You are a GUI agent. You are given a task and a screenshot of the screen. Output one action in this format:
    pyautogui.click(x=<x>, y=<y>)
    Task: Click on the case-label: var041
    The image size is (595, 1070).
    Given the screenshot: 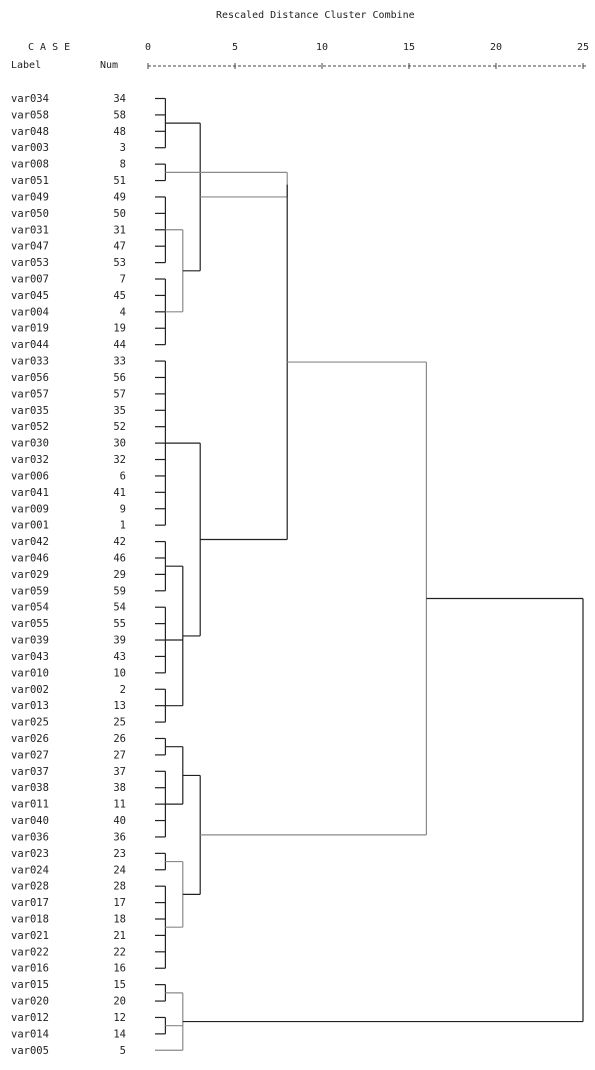 What is the action you would take?
    pyautogui.click(x=30, y=493)
    